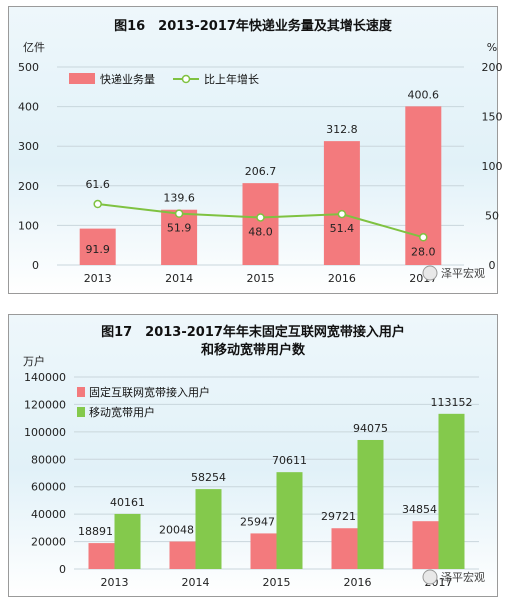  Describe the element at coordinates (492, 216) in the screenshot. I see `y-tick-label-right: 50` at that location.